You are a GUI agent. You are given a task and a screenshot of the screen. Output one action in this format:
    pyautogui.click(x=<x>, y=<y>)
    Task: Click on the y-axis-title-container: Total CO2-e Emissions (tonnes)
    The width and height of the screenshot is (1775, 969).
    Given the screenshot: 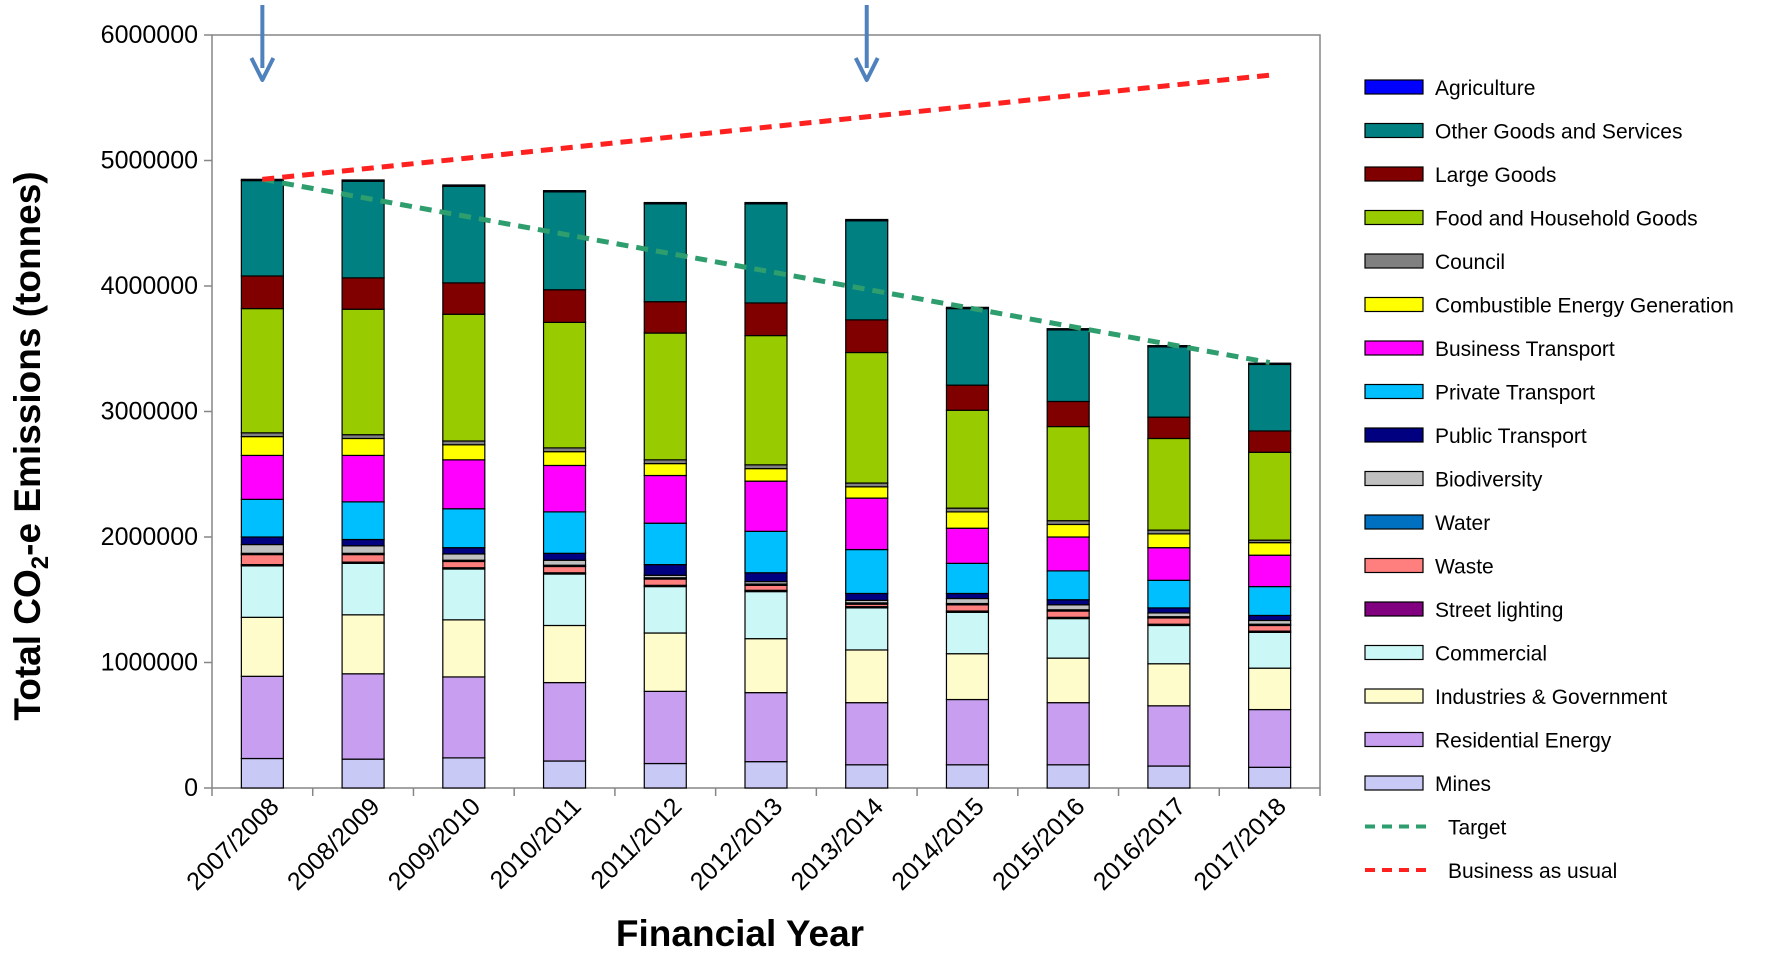 What is the action you would take?
    pyautogui.click(x=30, y=484)
    